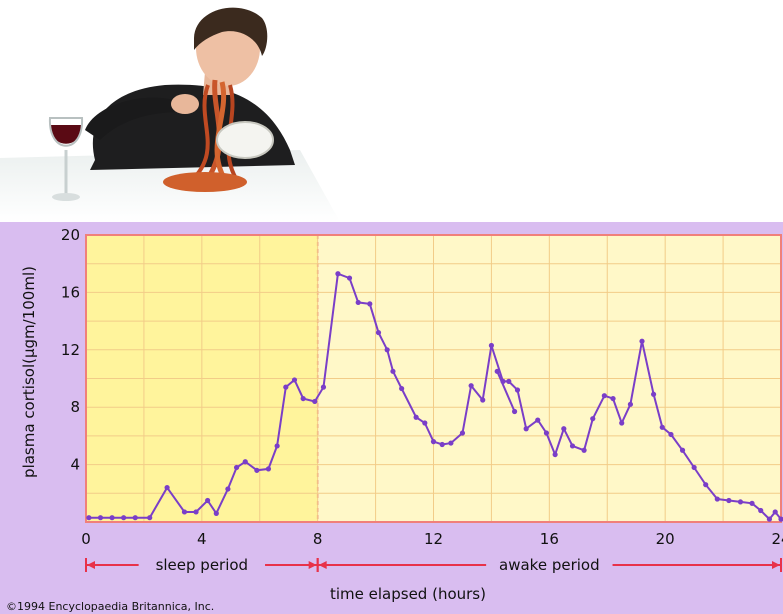 This screenshot has width=783, height=614. I want to click on x-tick-label: 4, so click(202, 539).